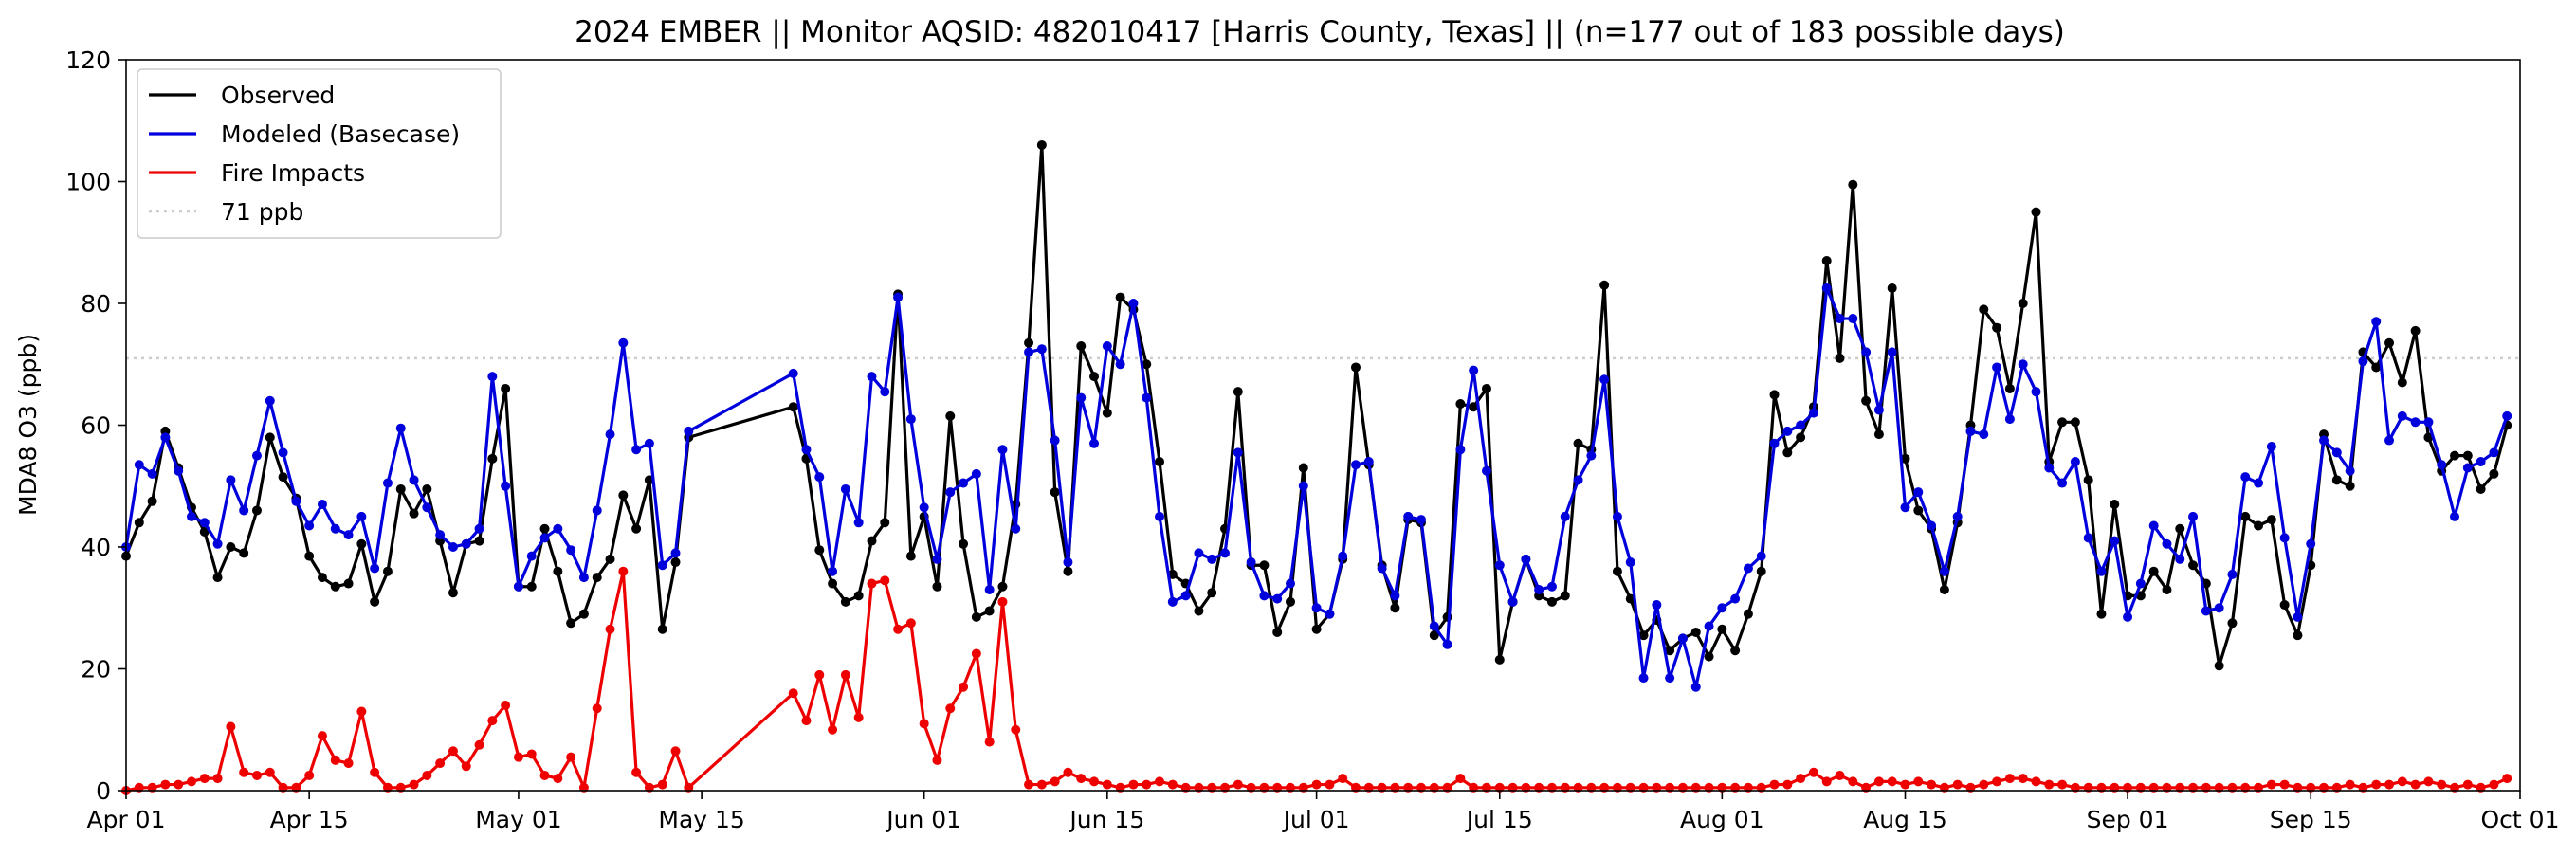 The width and height of the screenshot is (2576, 857). What do you see at coordinates (88, 60) in the screenshot?
I see `y-tick-label: 120` at bounding box center [88, 60].